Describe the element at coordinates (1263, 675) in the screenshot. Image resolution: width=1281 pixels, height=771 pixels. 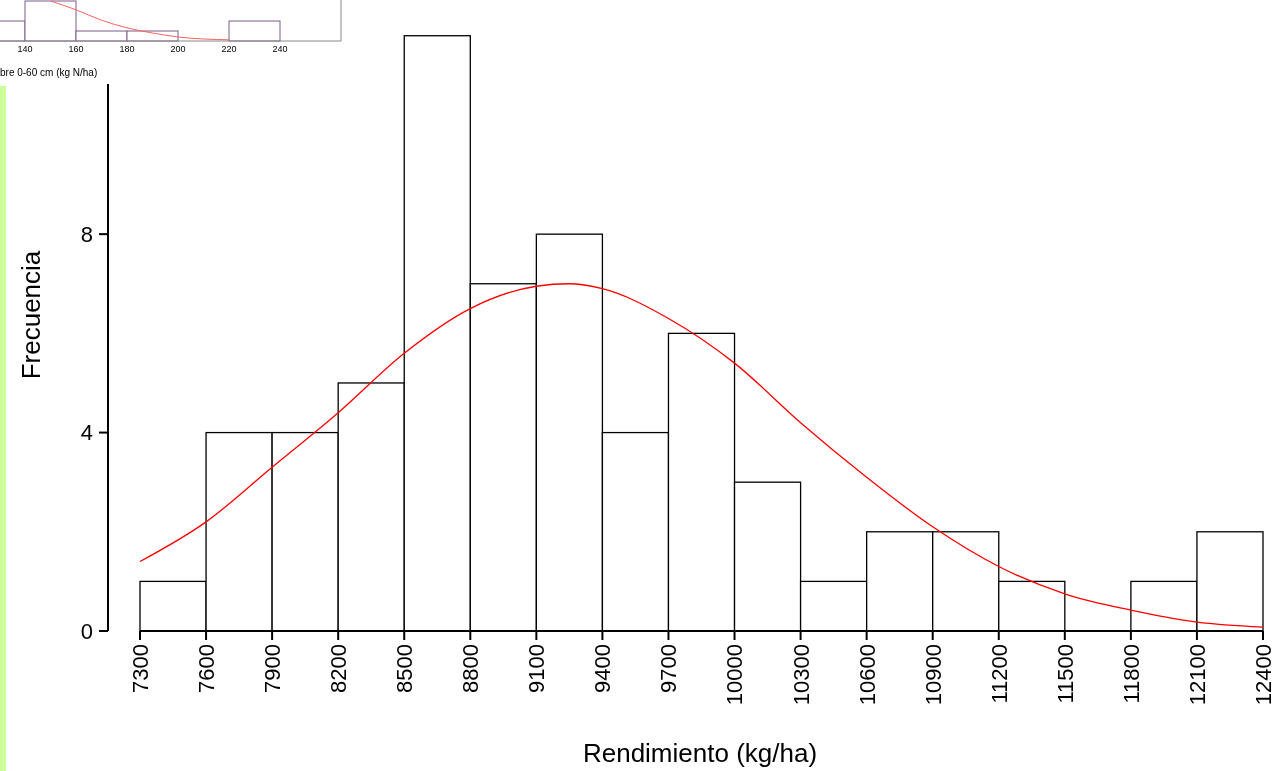
I see `x-tick-label: 12400` at that location.